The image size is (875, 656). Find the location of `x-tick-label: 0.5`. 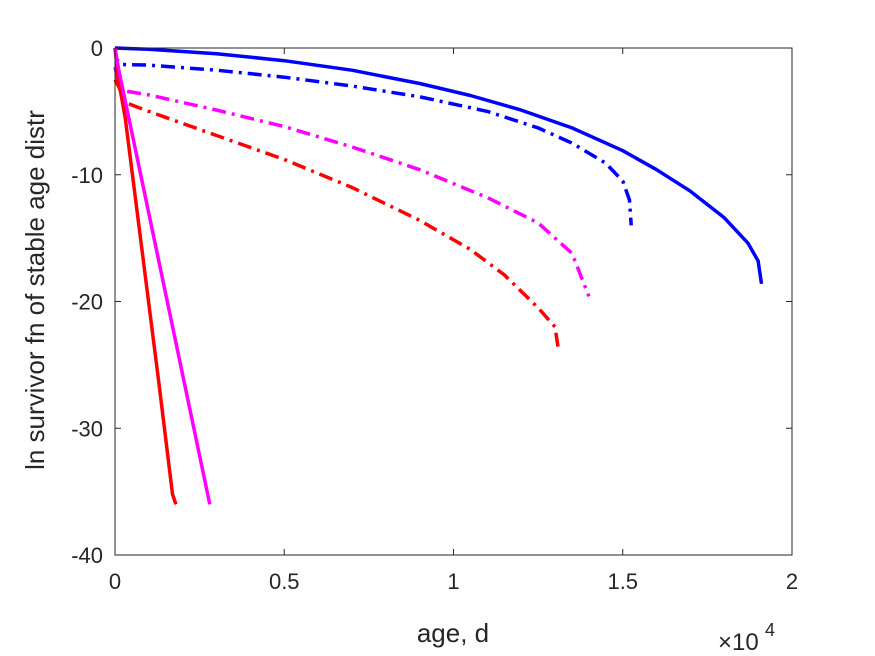

x-tick-label: 0.5 is located at coordinates (284, 581).